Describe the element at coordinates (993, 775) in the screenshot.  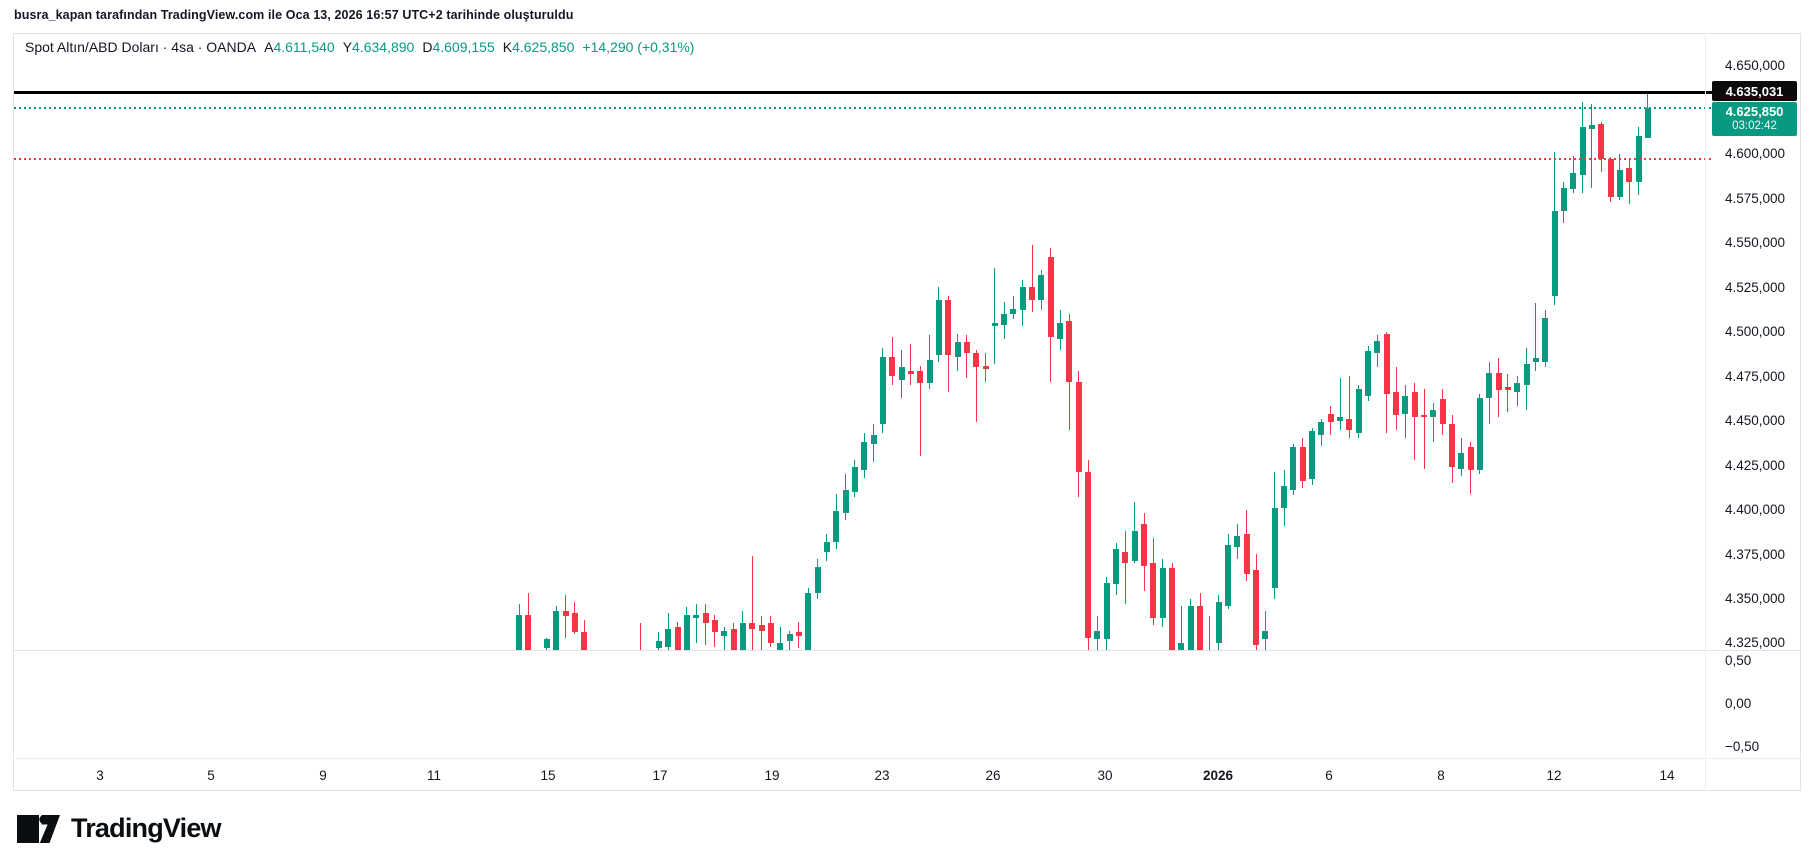
I see `time-tick: 26` at that location.